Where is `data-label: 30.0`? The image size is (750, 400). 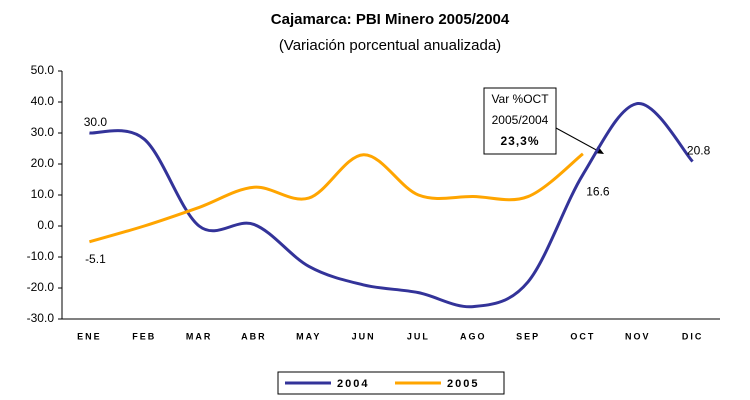 data-label: 30.0 is located at coordinates (96, 122).